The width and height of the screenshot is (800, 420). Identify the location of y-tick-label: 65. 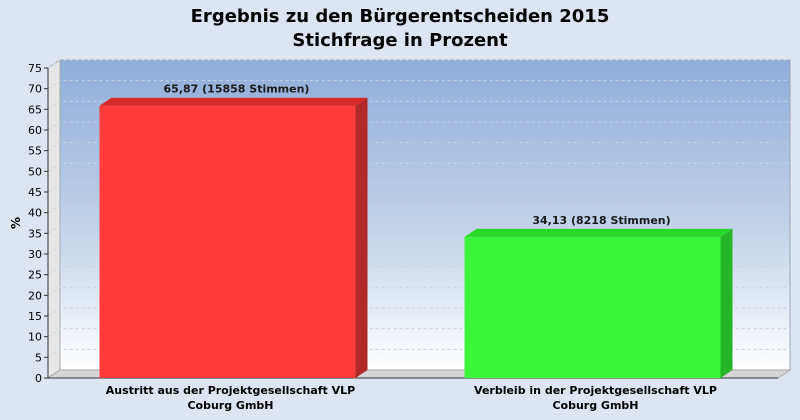
(35, 109).